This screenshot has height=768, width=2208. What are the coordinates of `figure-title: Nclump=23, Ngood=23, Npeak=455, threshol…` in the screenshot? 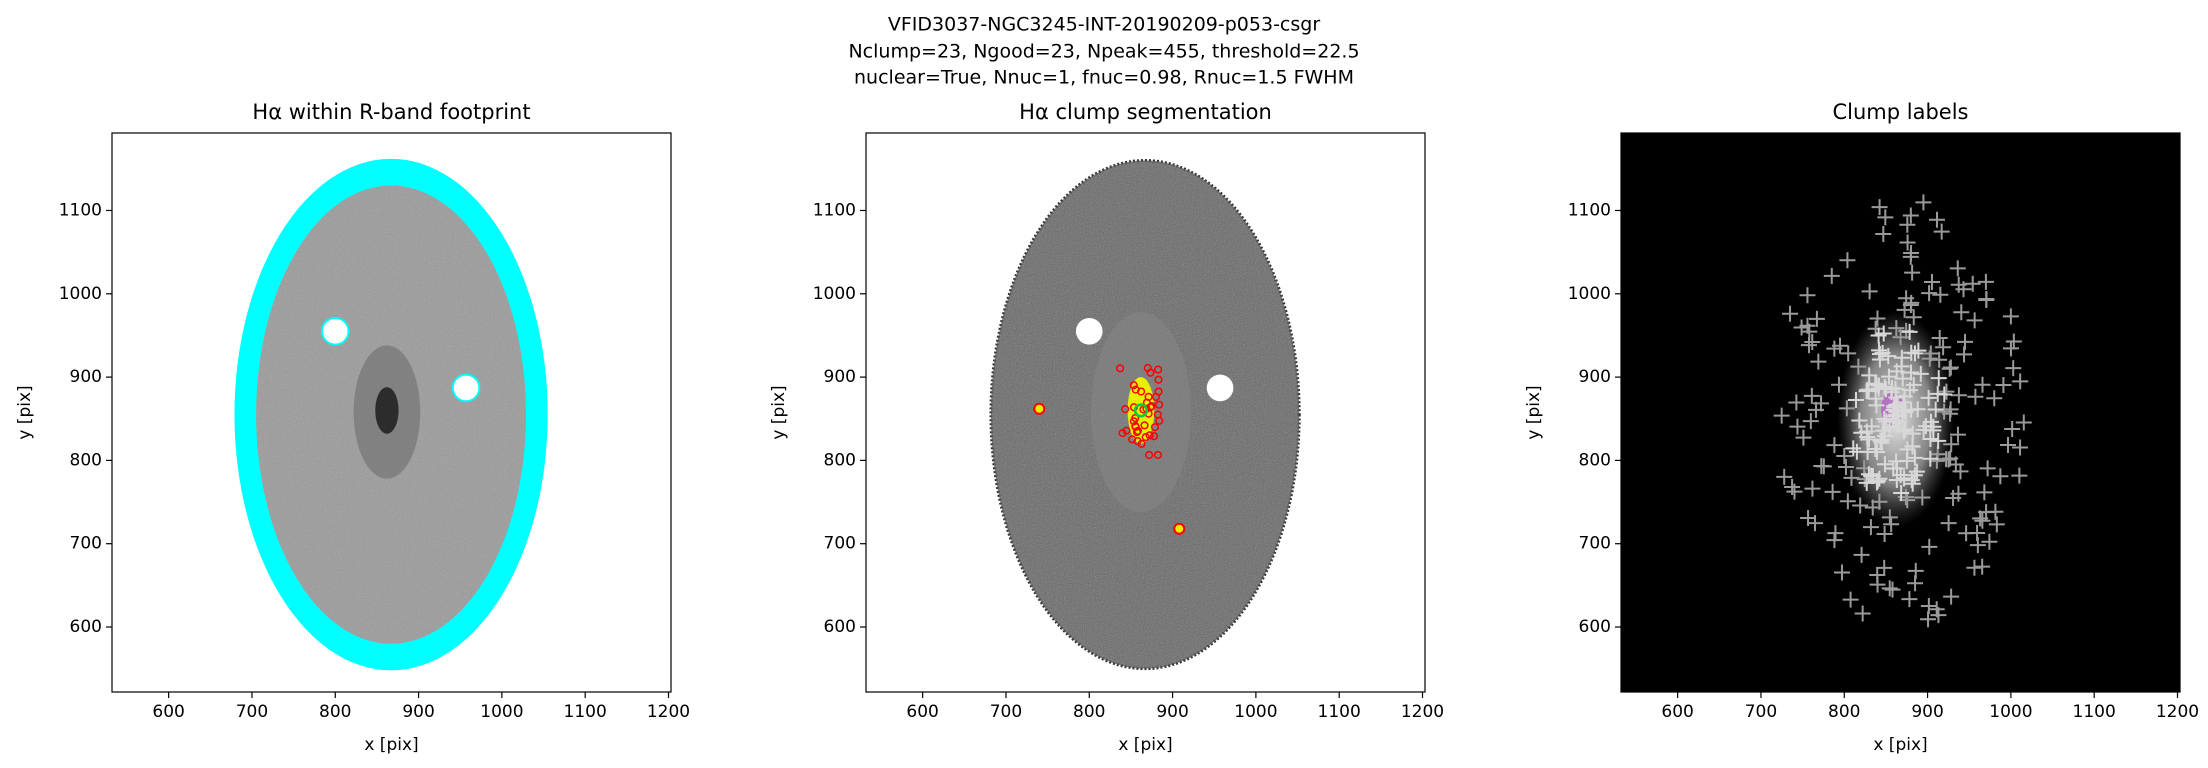 It's located at (1103, 52).